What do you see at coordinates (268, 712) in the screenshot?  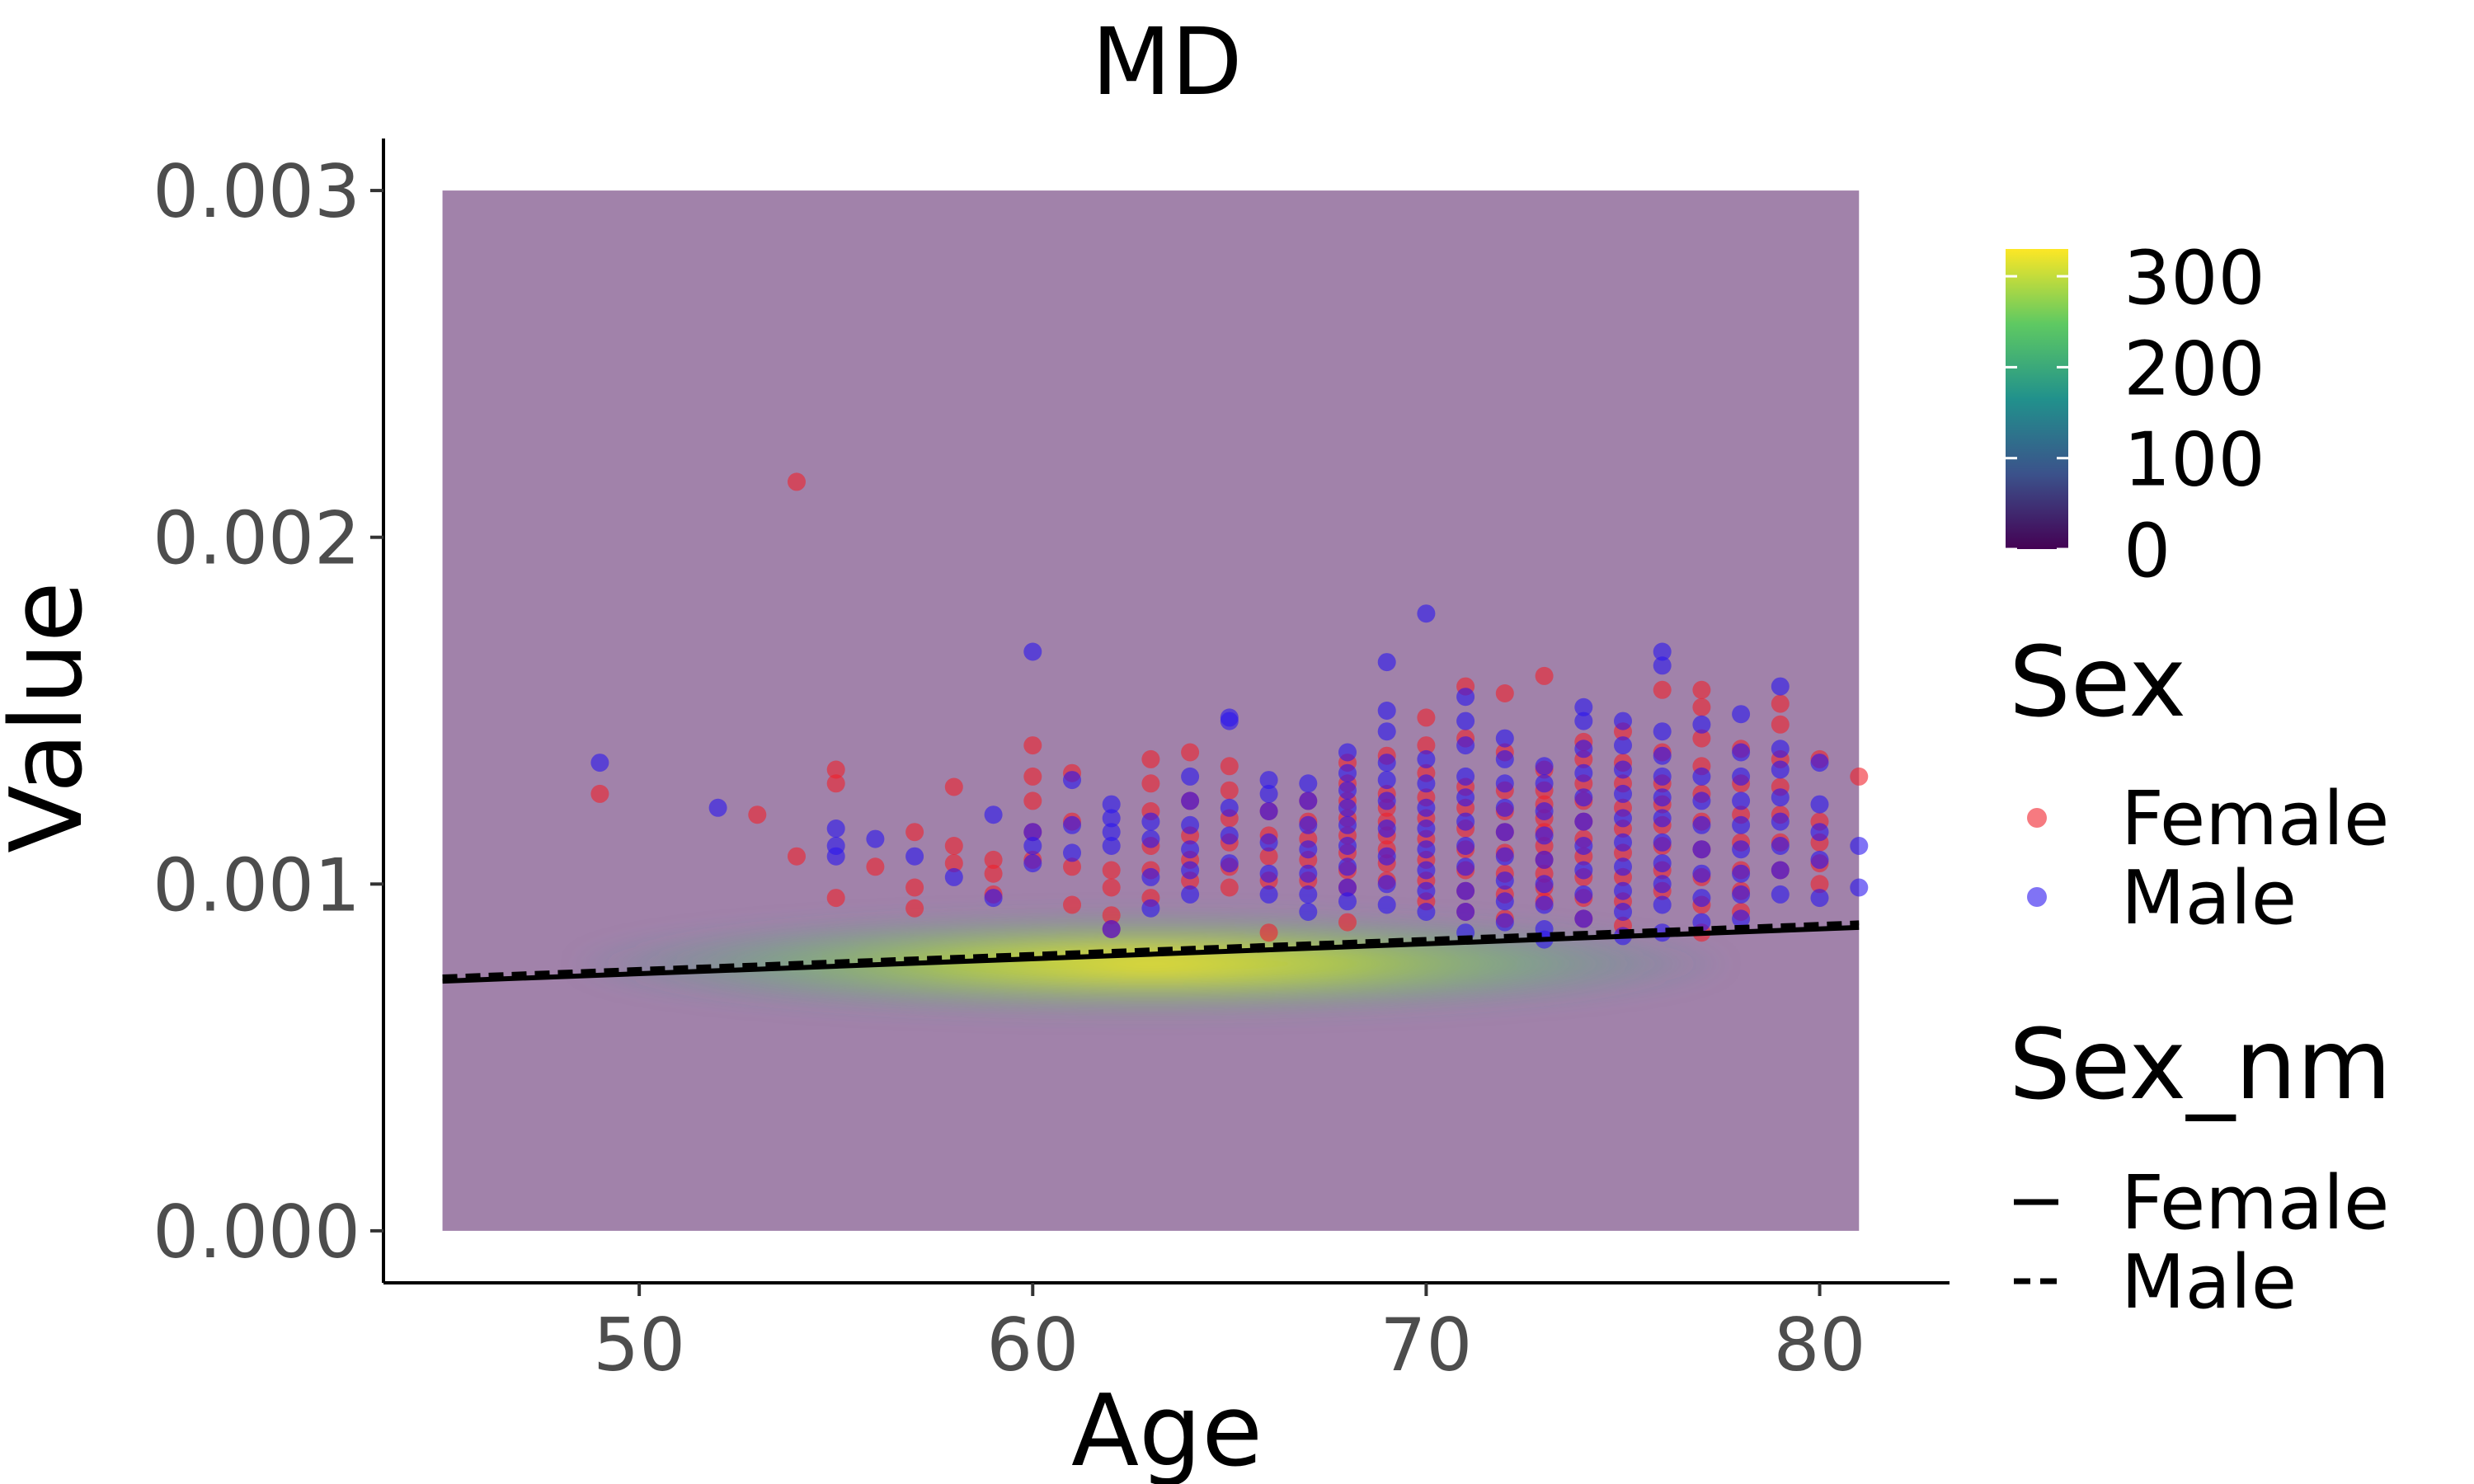 I see `y-ticks: 0.000 0.001 0.002 0.003` at bounding box center [268, 712].